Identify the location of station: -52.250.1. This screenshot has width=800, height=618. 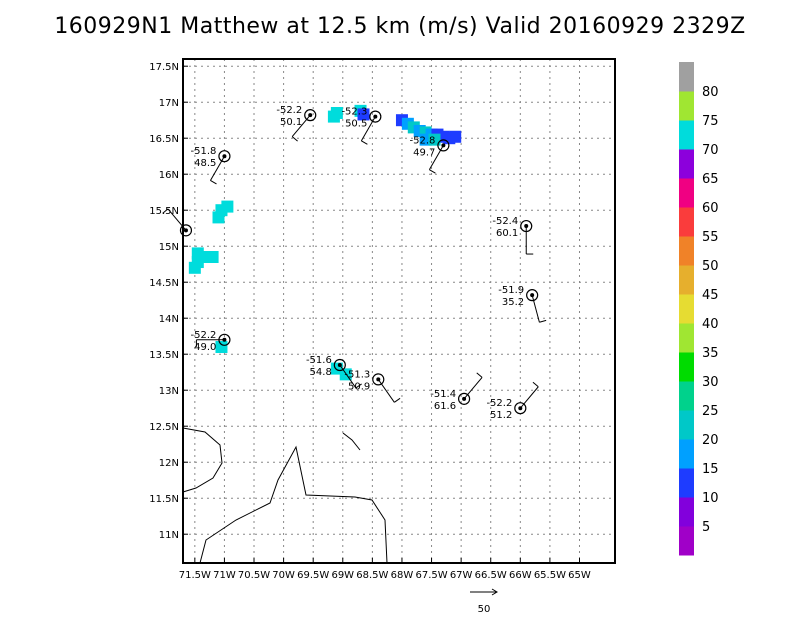
(296, 123).